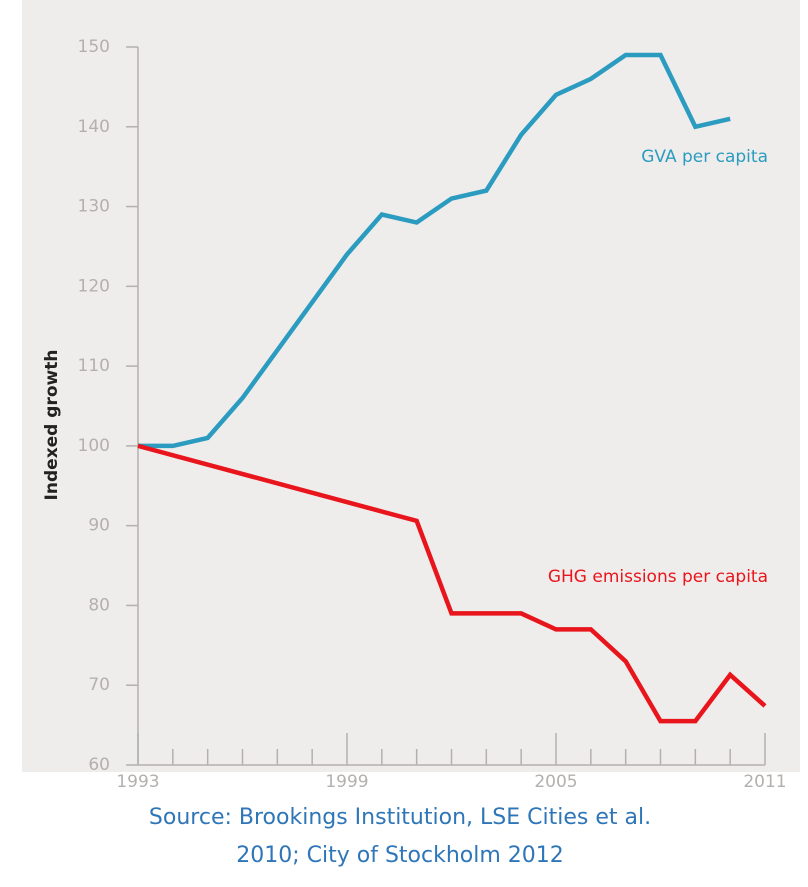  I want to click on y-tick-label: 70, so click(99, 685).